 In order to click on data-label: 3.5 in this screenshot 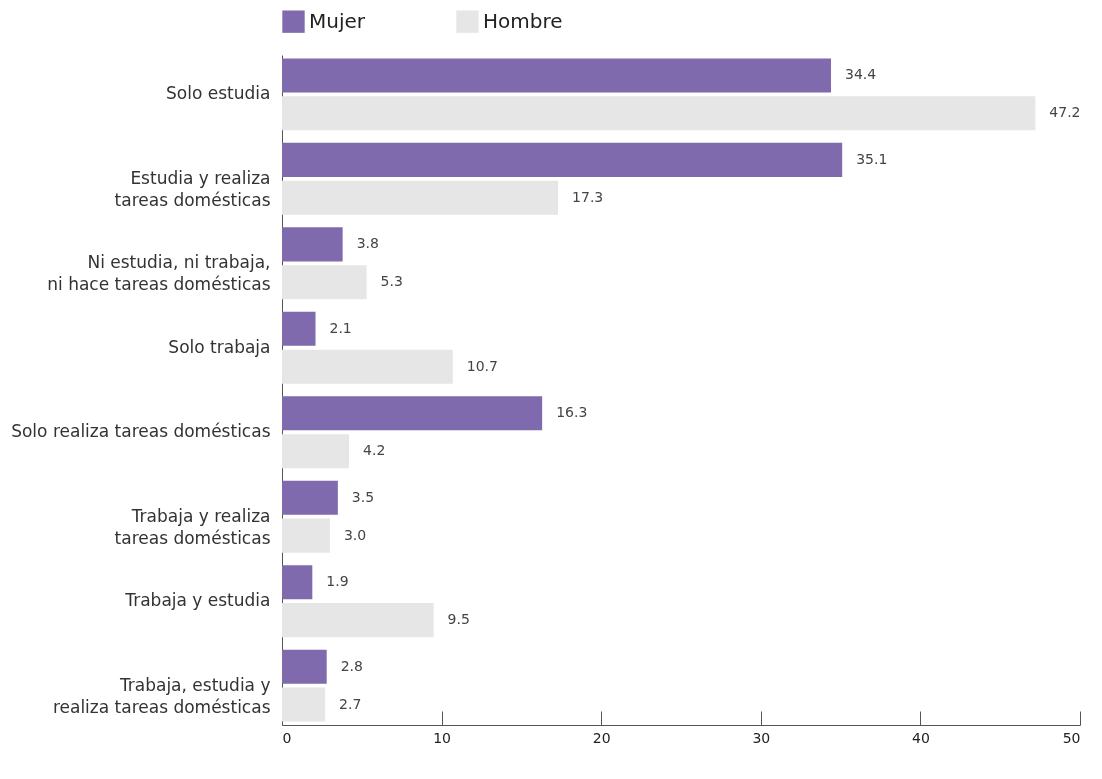, I will do `click(363, 496)`.